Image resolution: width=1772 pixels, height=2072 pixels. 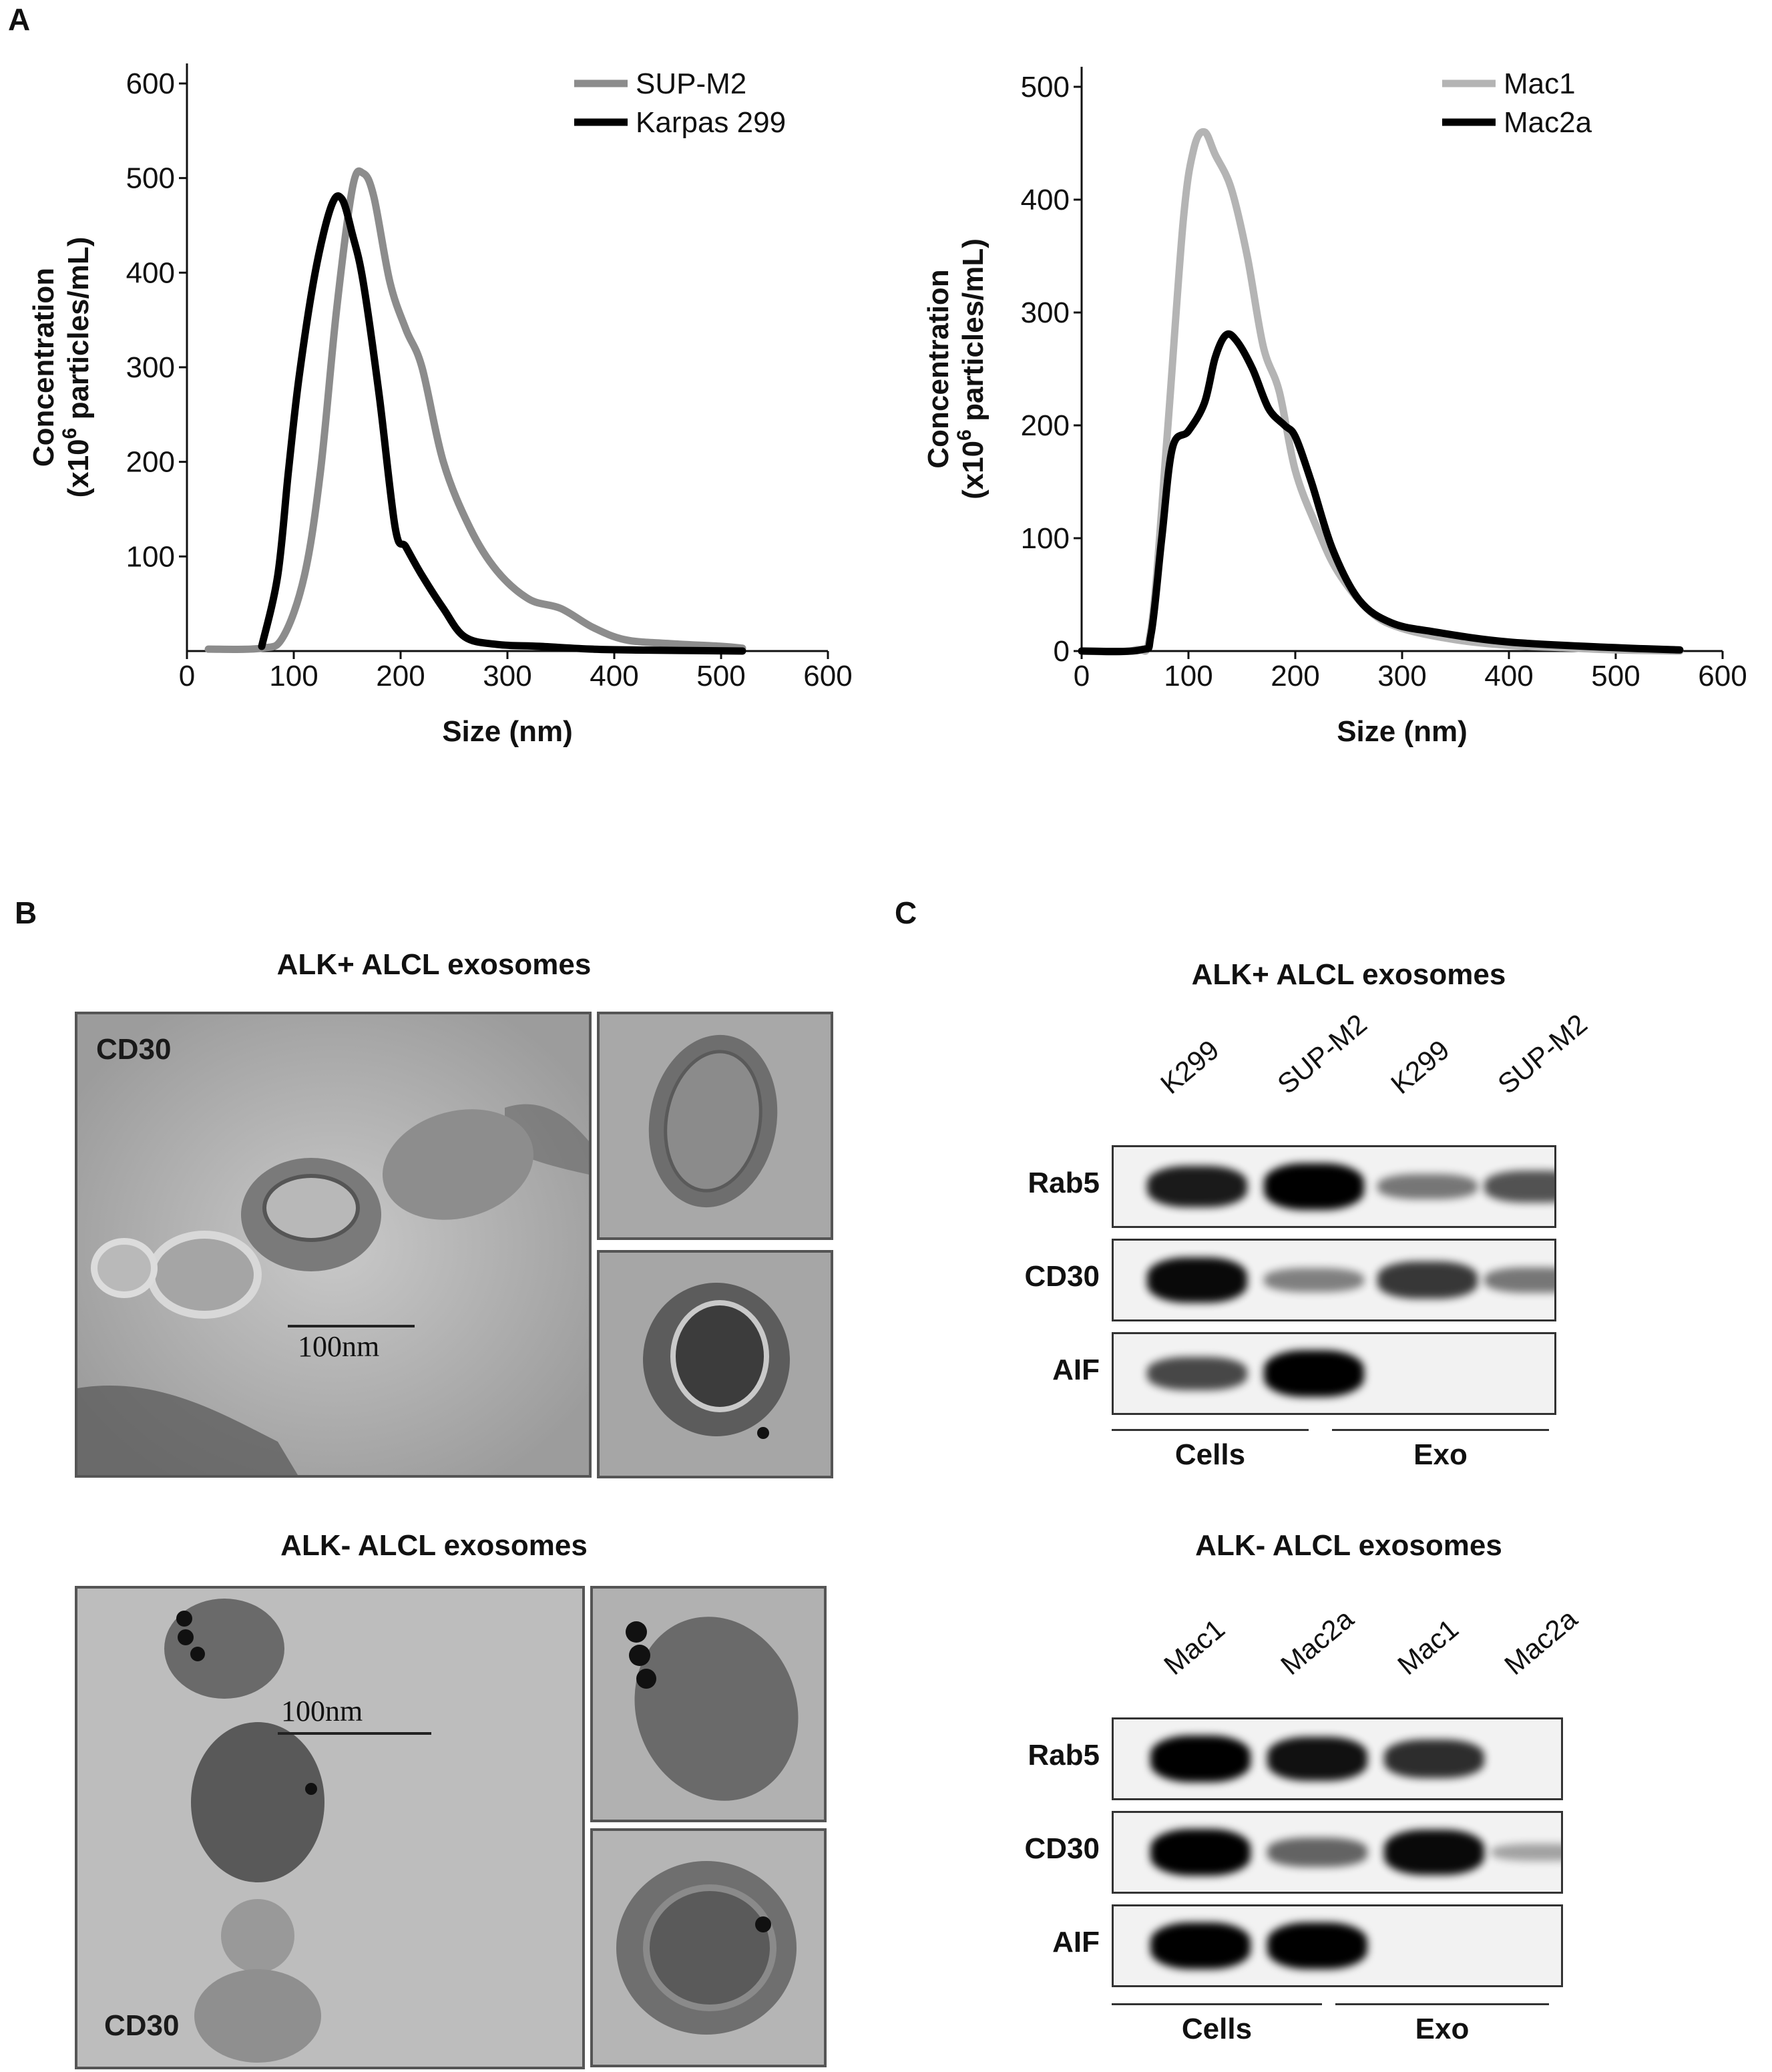 I want to click on legend-label: SUP-M2, so click(x=691, y=83).